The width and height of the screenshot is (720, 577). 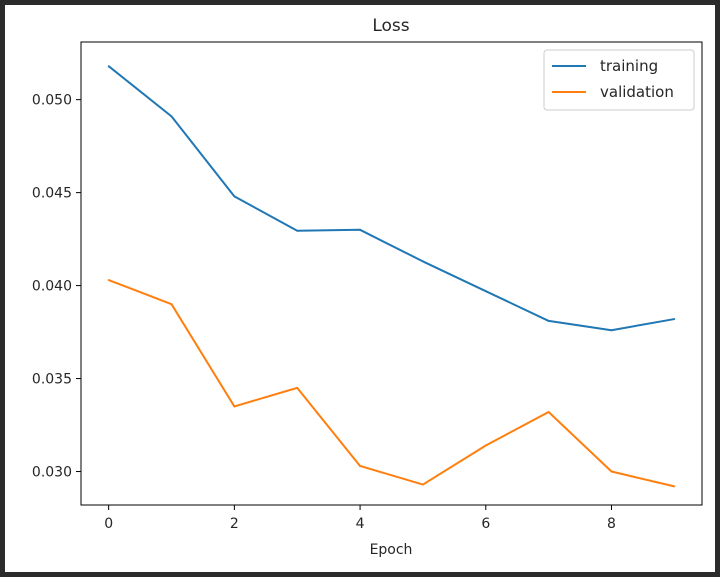 I want to click on y-tick-label: 0.030, so click(x=52, y=473).